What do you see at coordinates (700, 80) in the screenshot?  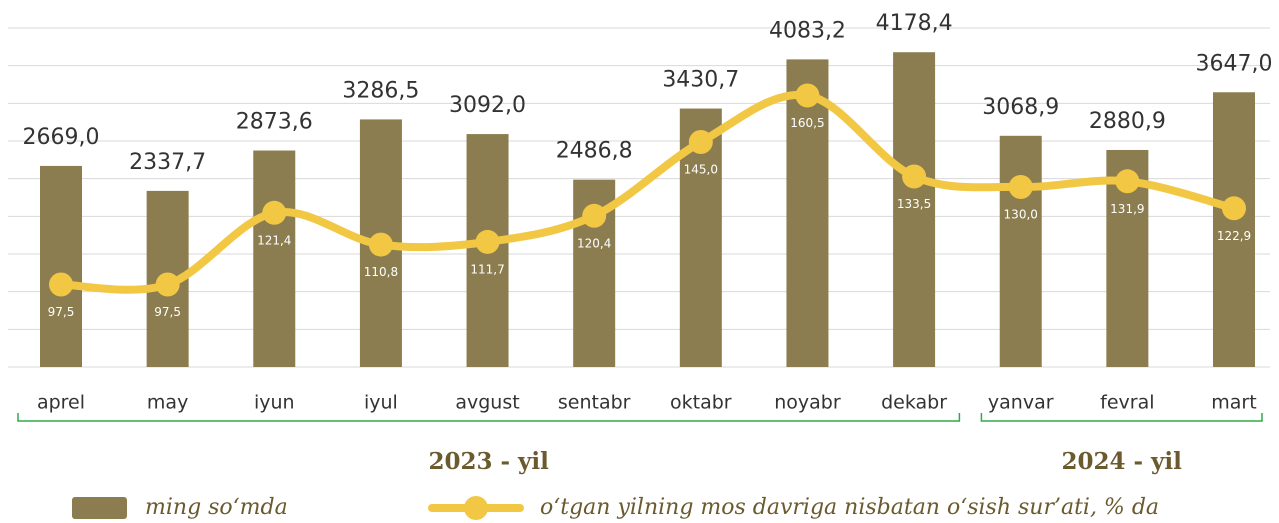 I see `bar-value-label: 3430,7` at bounding box center [700, 80].